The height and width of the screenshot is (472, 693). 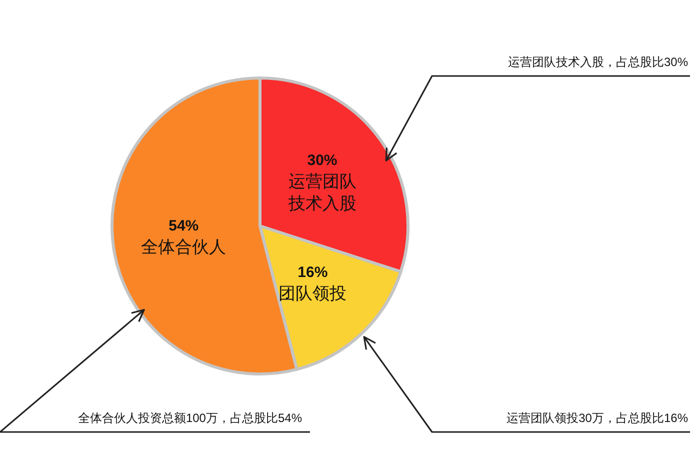 What do you see at coordinates (190, 418) in the screenshot?
I see `text: 全体合伙人投资总额100万，占总股比54%` at bounding box center [190, 418].